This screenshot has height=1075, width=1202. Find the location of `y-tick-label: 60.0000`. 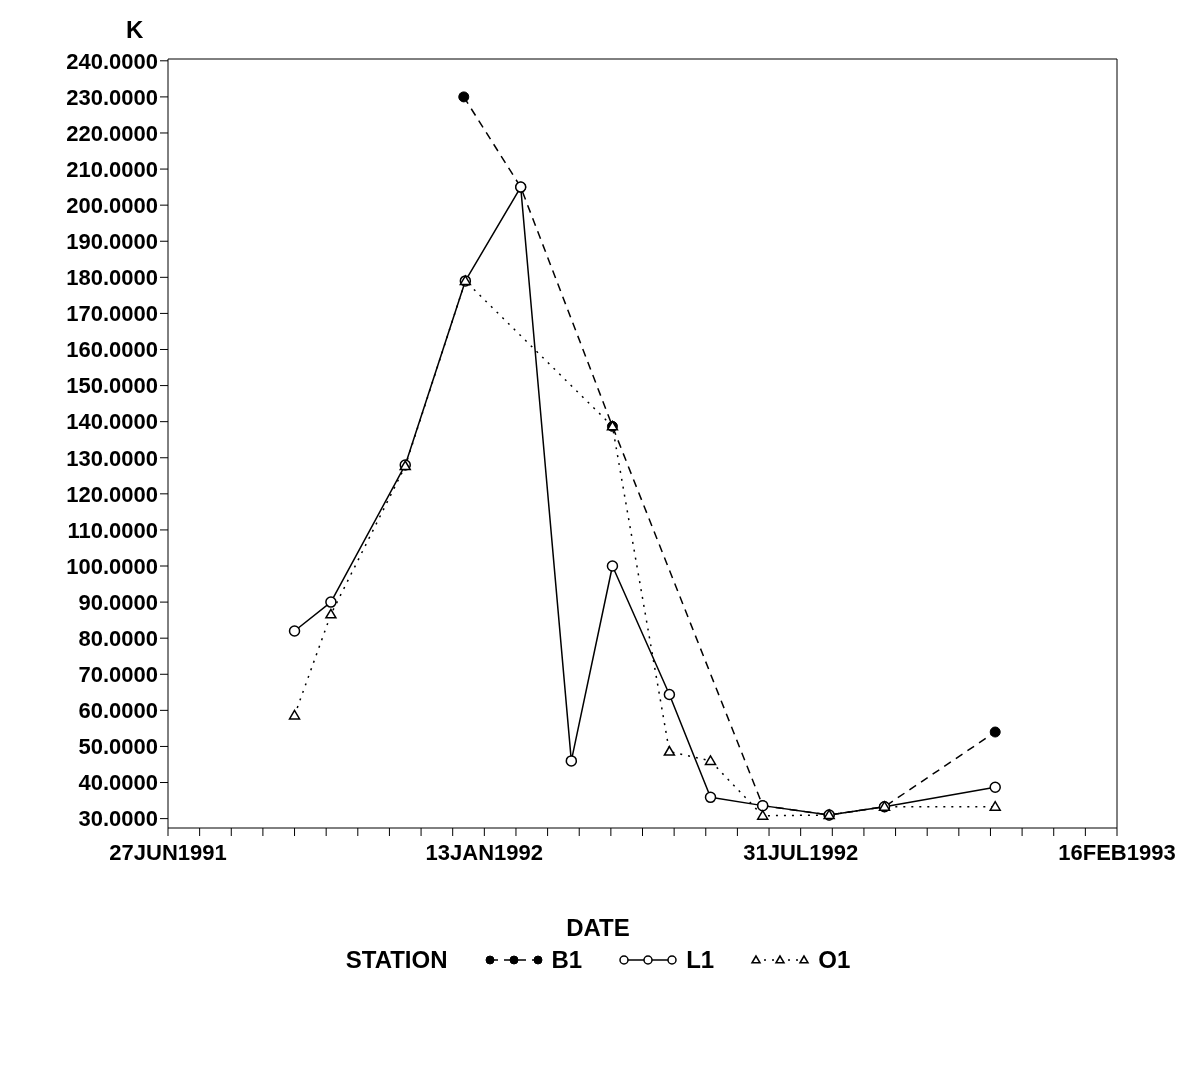

y-tick-label: 60.0000 is located at coordinates (118, 711).